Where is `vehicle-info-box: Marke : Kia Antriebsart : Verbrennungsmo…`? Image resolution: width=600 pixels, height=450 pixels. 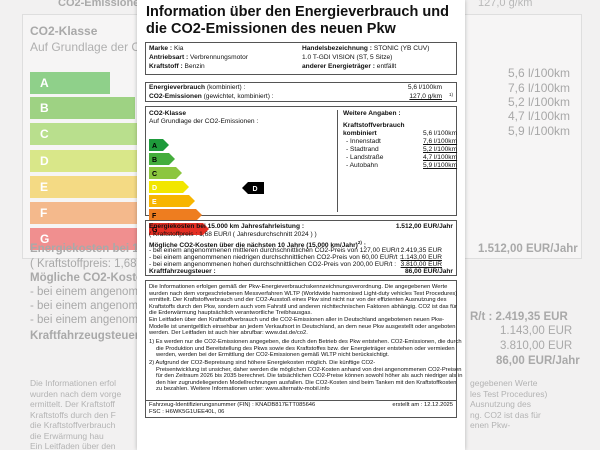
vehicle-info-box: Marke : Kia Antriebsart : Verbrennungsmo… is located at coordinates (301, 58).